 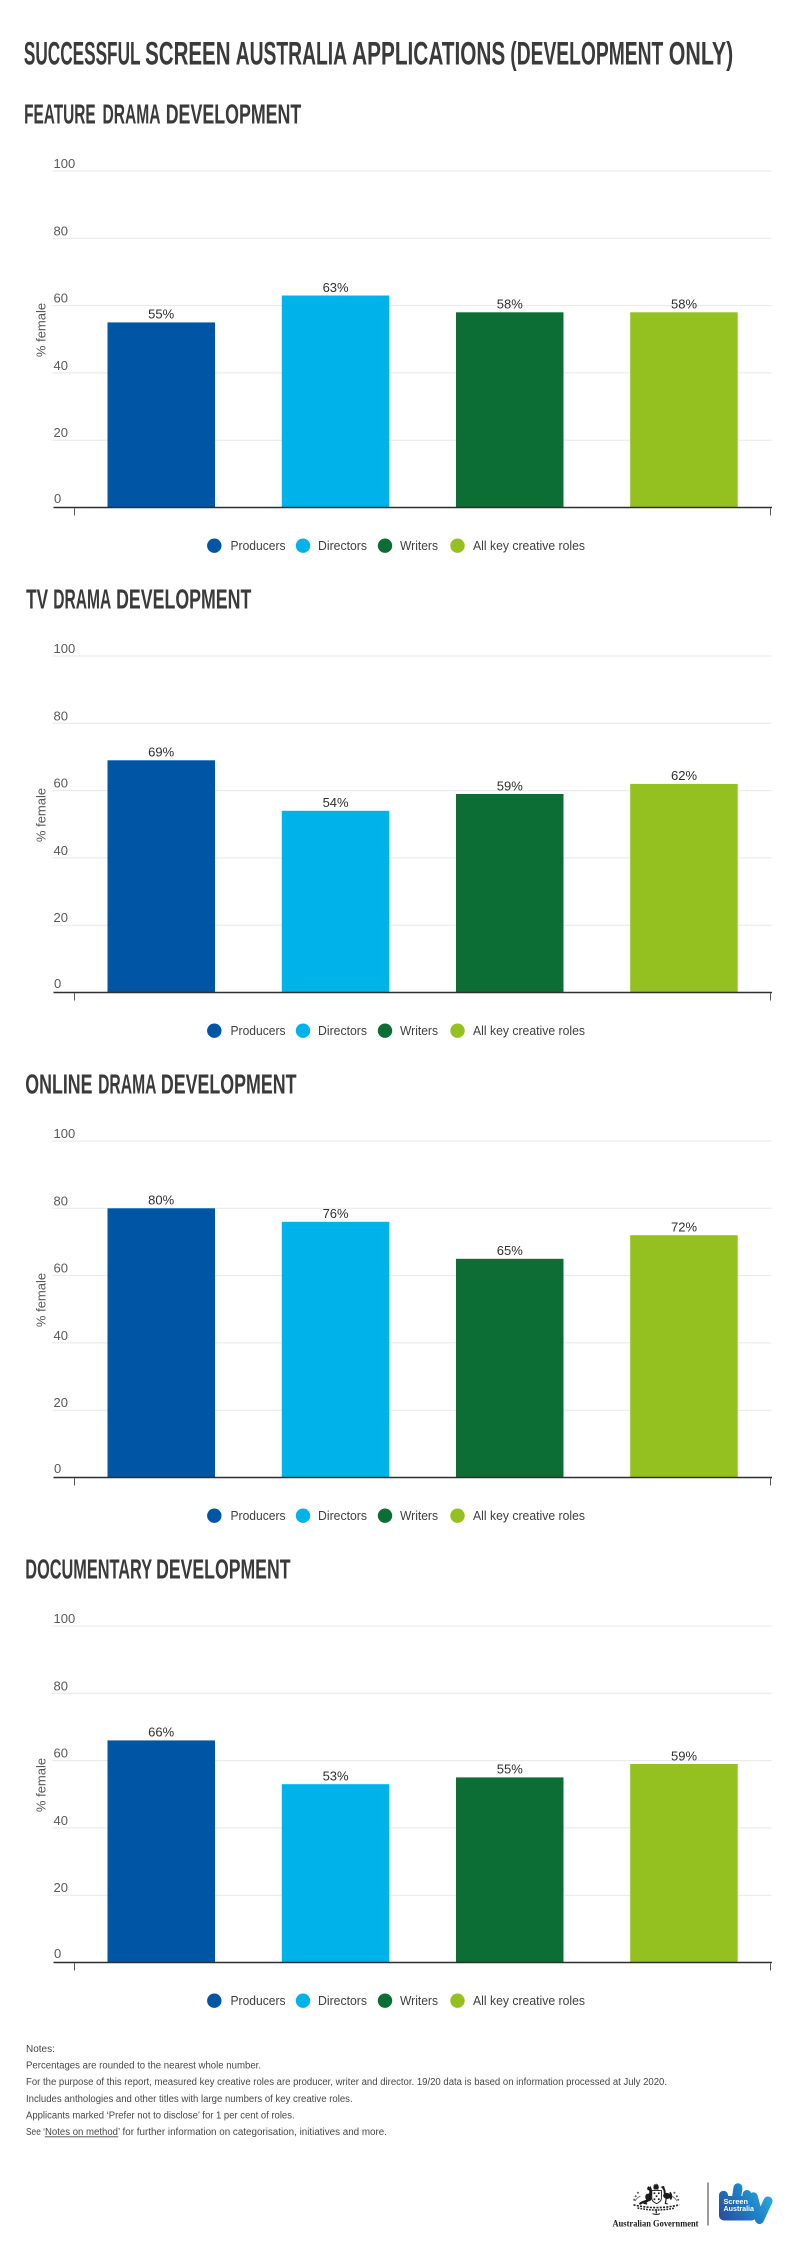 I want to click on svg-text: SUCCESSFUL, so click(x=82, y=54).